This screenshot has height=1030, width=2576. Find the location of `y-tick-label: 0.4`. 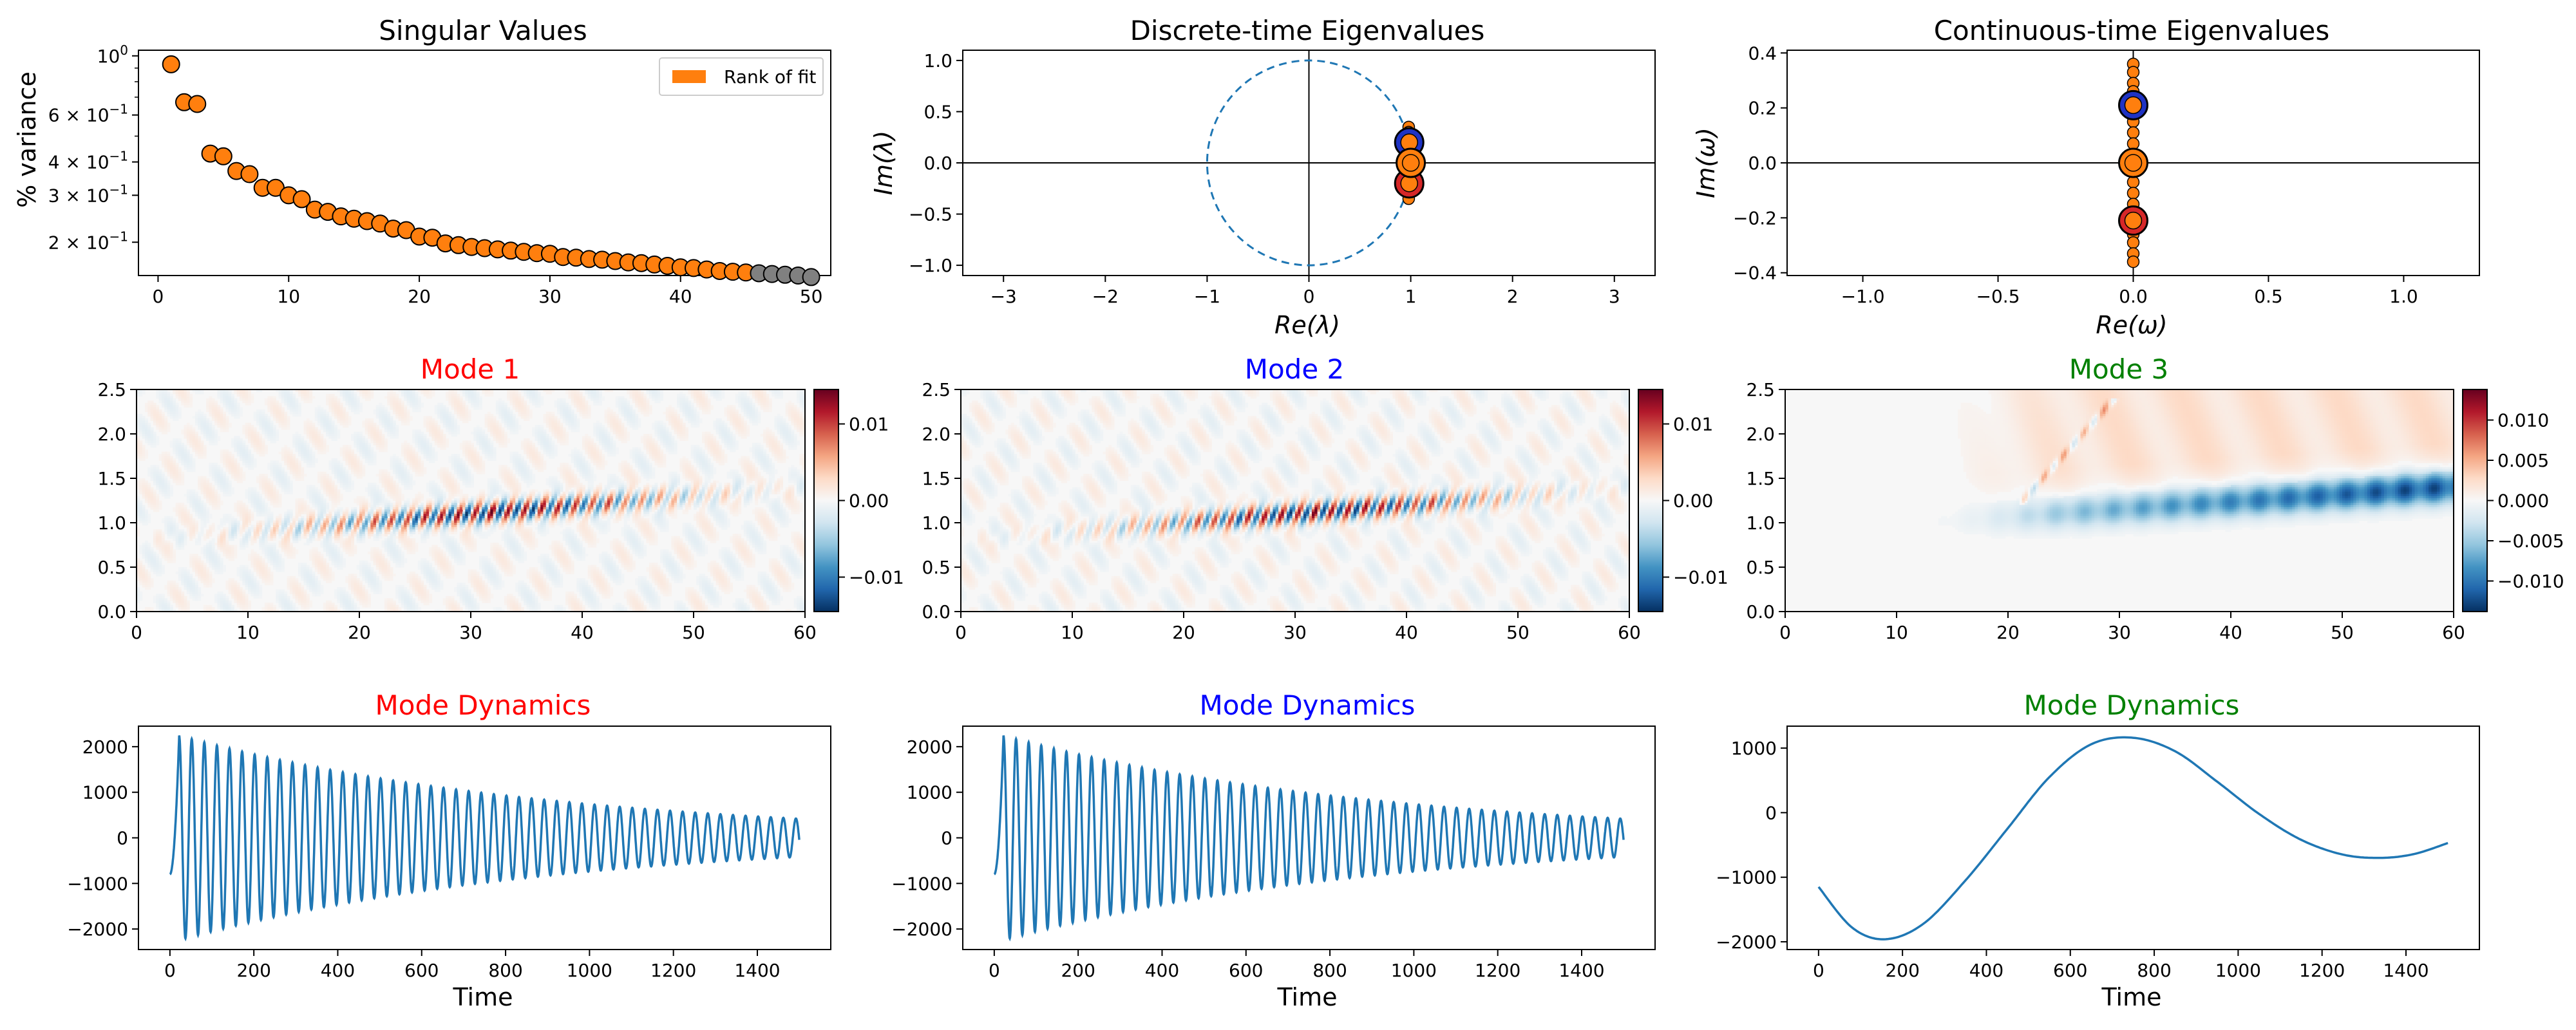

y-tick-label: 0.4 is located at coordinates (1762, 53).